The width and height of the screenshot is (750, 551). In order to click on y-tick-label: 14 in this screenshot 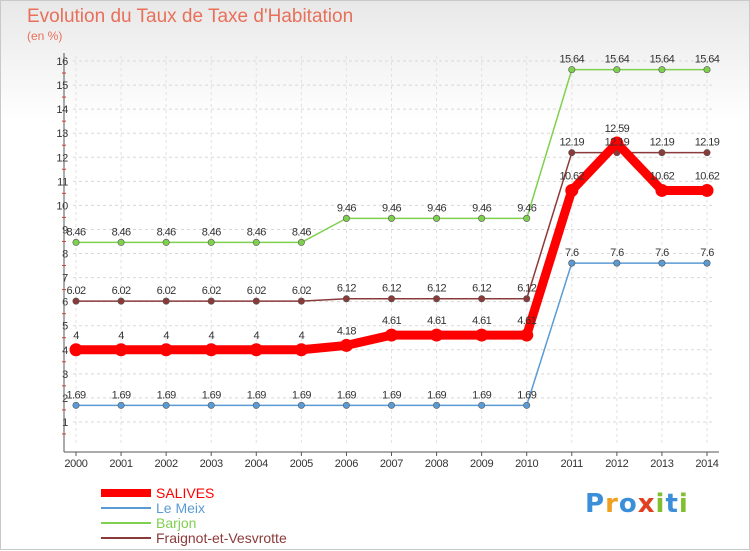, I will do `click(62, 110)`.